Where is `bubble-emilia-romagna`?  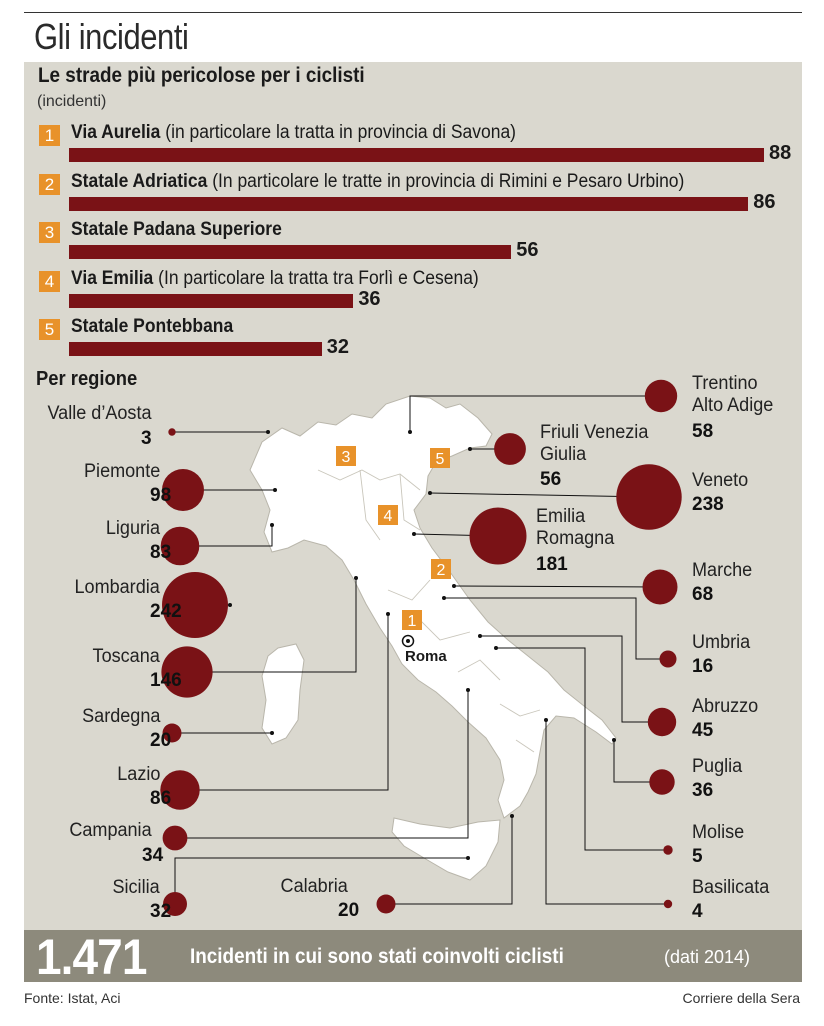 bubble-emilia-romagna is located at coordinates (498, 536).